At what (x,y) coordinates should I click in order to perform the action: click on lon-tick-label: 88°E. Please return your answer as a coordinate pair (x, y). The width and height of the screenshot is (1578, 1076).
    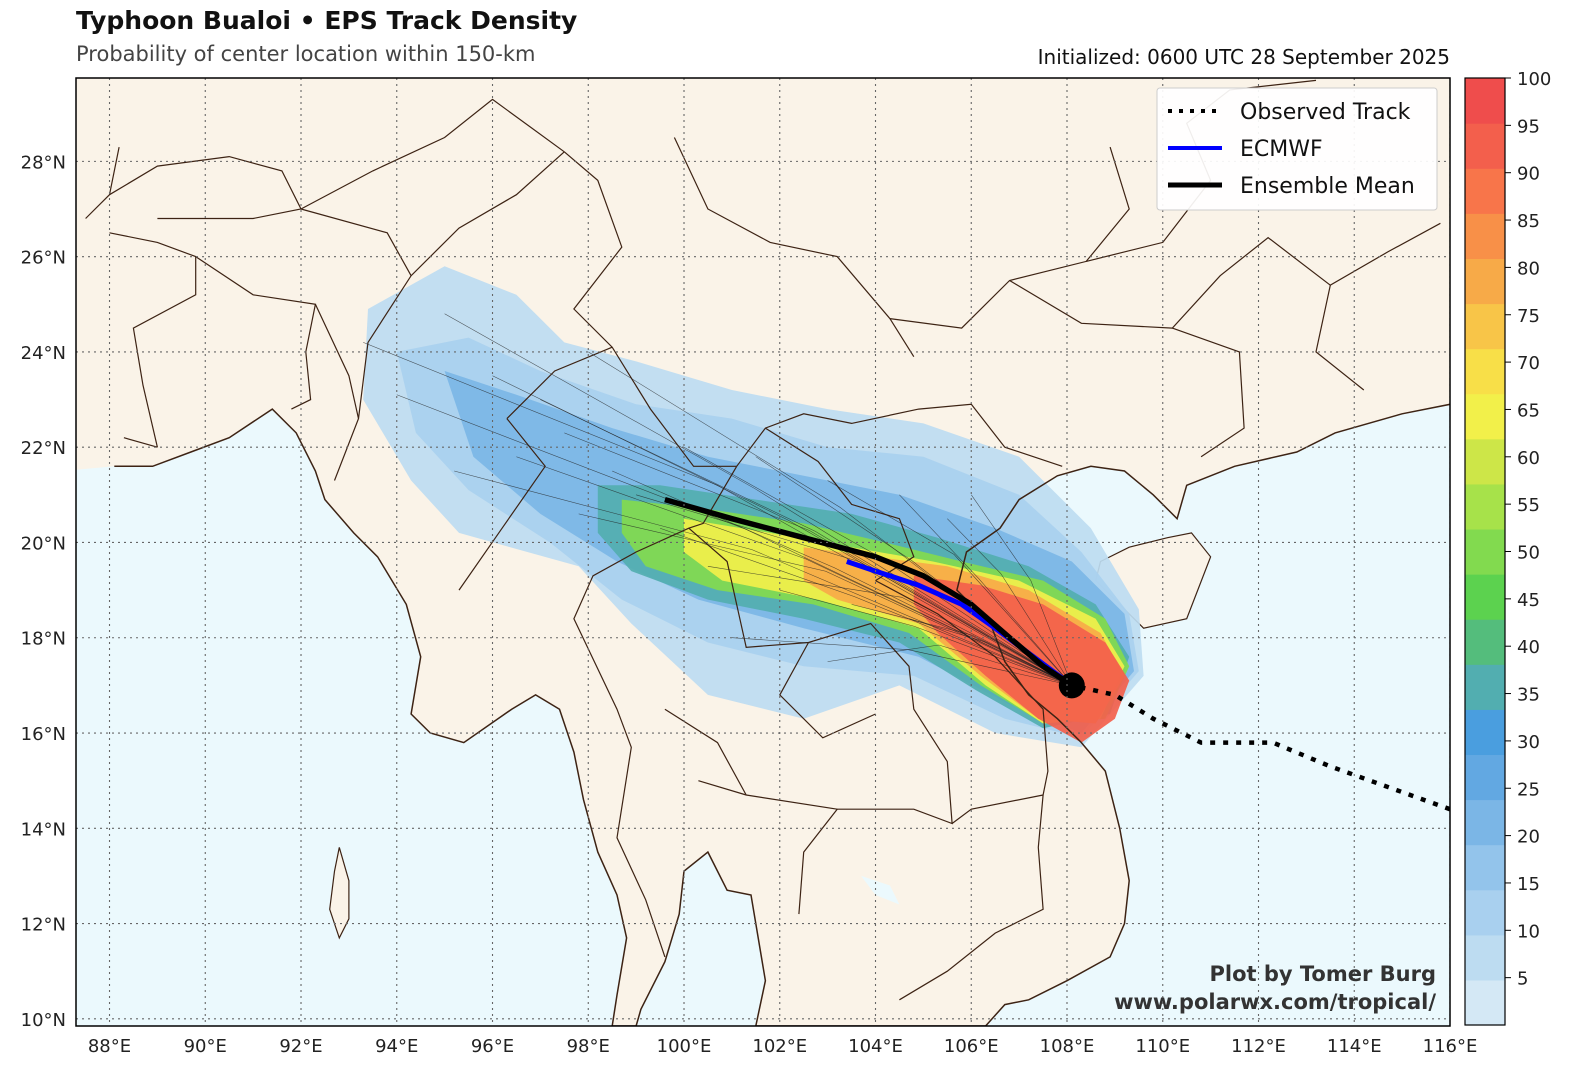
    Looking at the image, I should click on (109, 1046).